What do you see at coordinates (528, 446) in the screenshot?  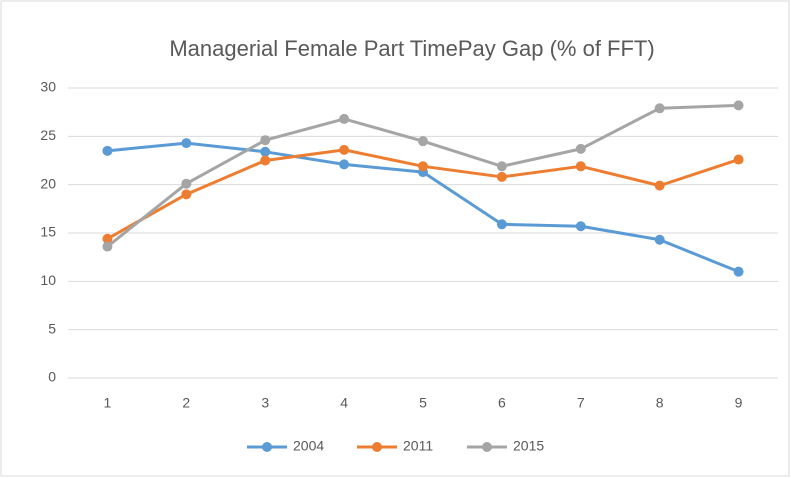 I see `legend-label: 2015` at bounding box center [528, 446].